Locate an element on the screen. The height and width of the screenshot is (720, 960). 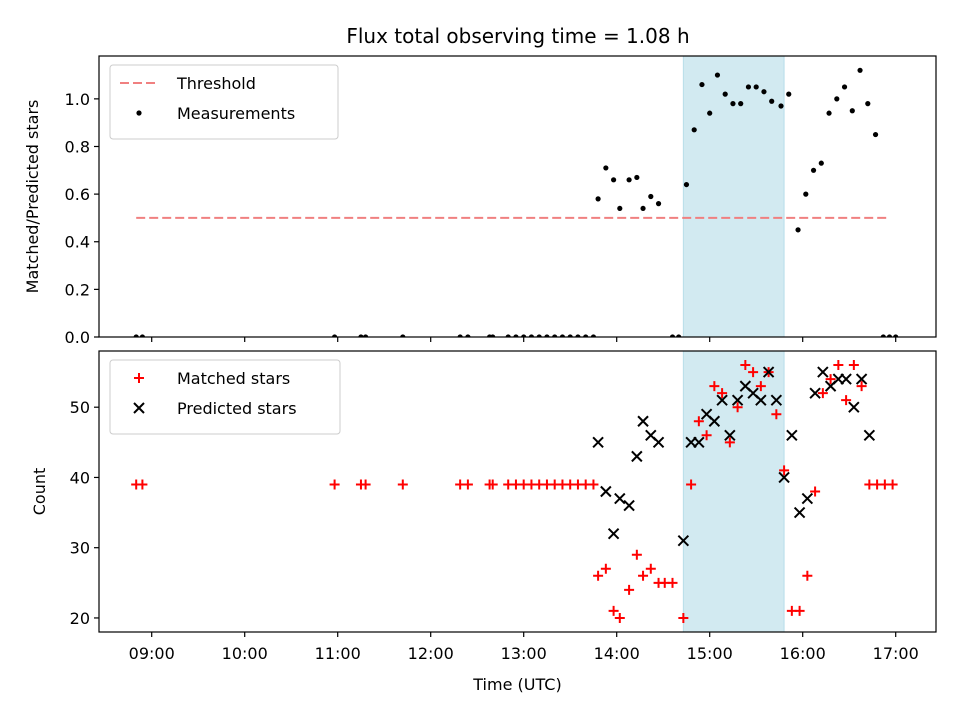
y-tick-label: 0.8 is located at coordinates (77, 146).